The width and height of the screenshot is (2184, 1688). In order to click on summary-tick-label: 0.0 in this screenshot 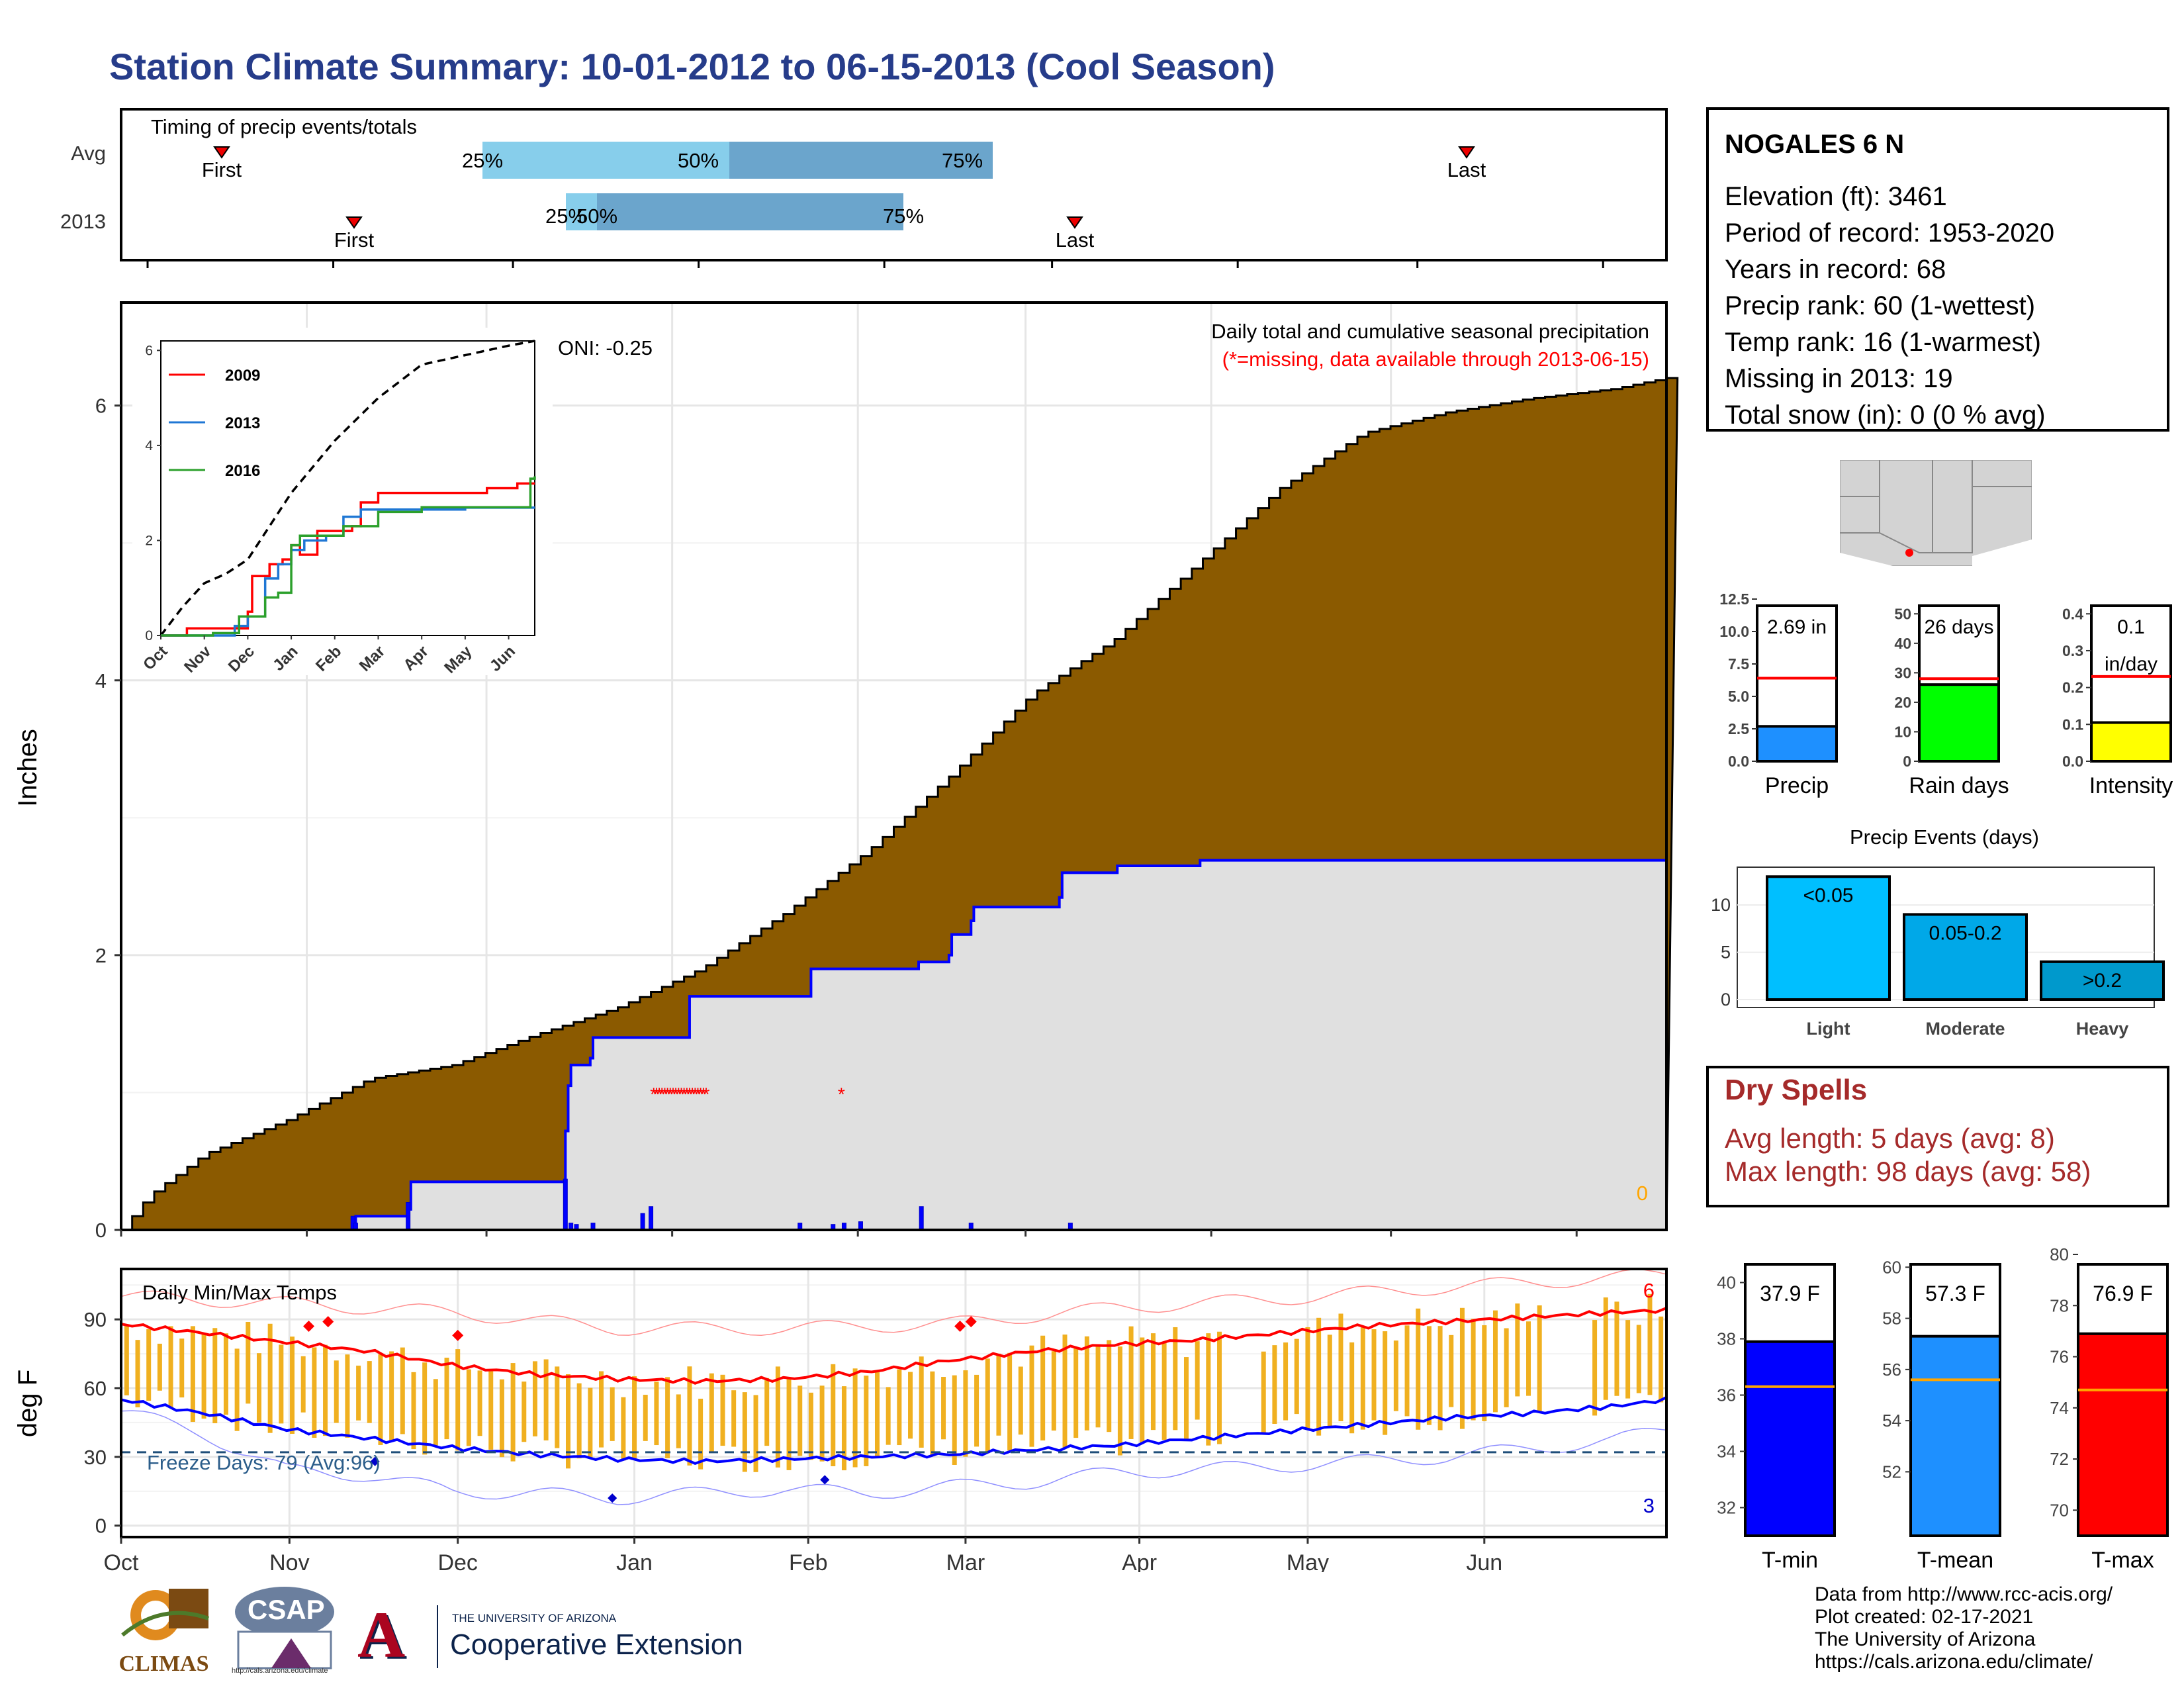, I will do `click(1738, 761)`.